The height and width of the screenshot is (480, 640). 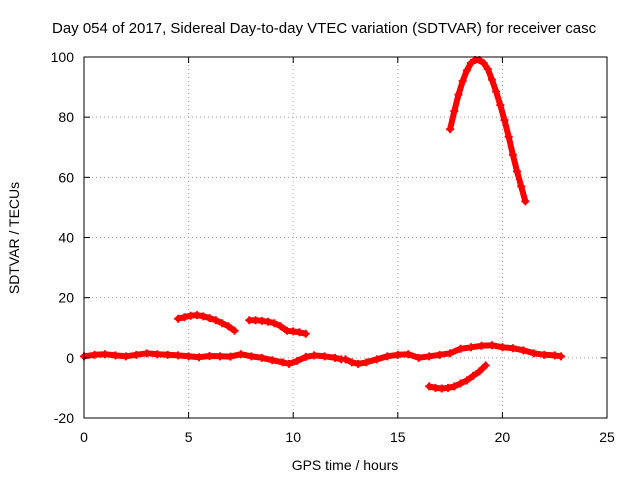 I want to click on y-tick-label: 40, so click(x=66, y=238).